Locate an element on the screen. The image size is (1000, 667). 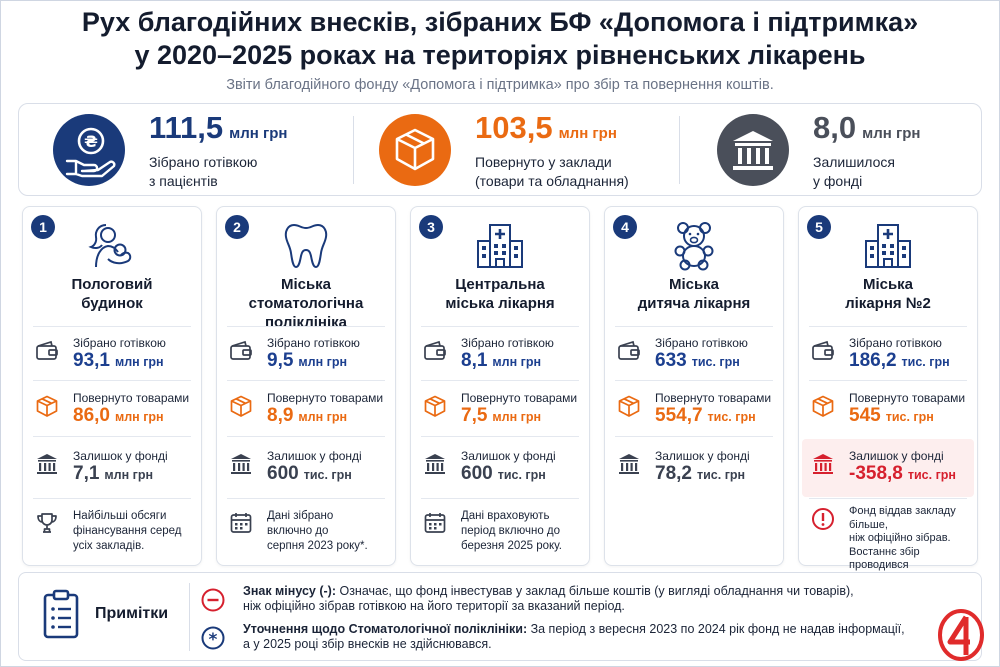
alert-icon is located at coordinates (823, 519).